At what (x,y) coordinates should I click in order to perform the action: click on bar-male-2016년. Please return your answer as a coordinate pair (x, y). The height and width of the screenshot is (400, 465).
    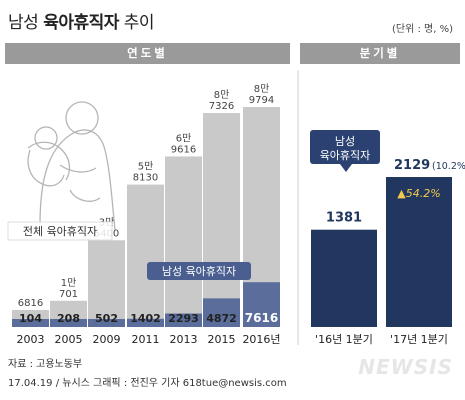
    Looking at the image, I should click on (261, 304).